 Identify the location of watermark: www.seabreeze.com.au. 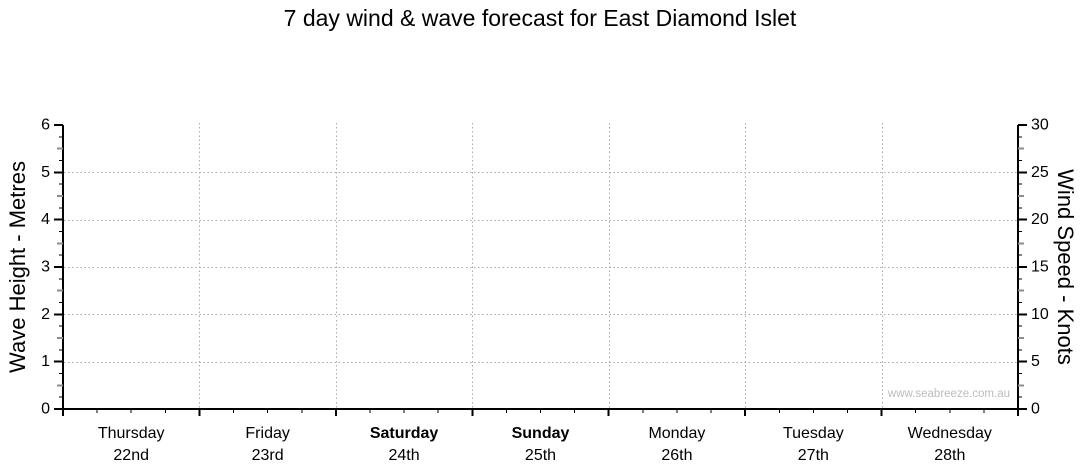
(948, 394).